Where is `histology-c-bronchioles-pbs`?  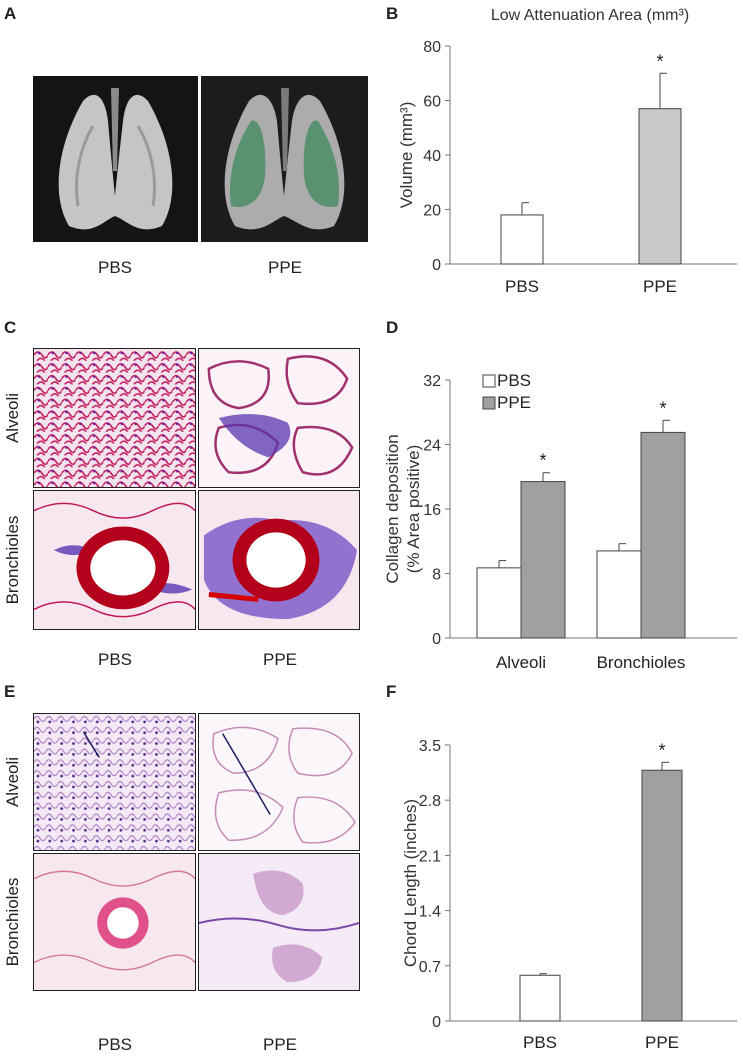 histology-c-bronchioles-pbs is located at coordinates (114, 560).